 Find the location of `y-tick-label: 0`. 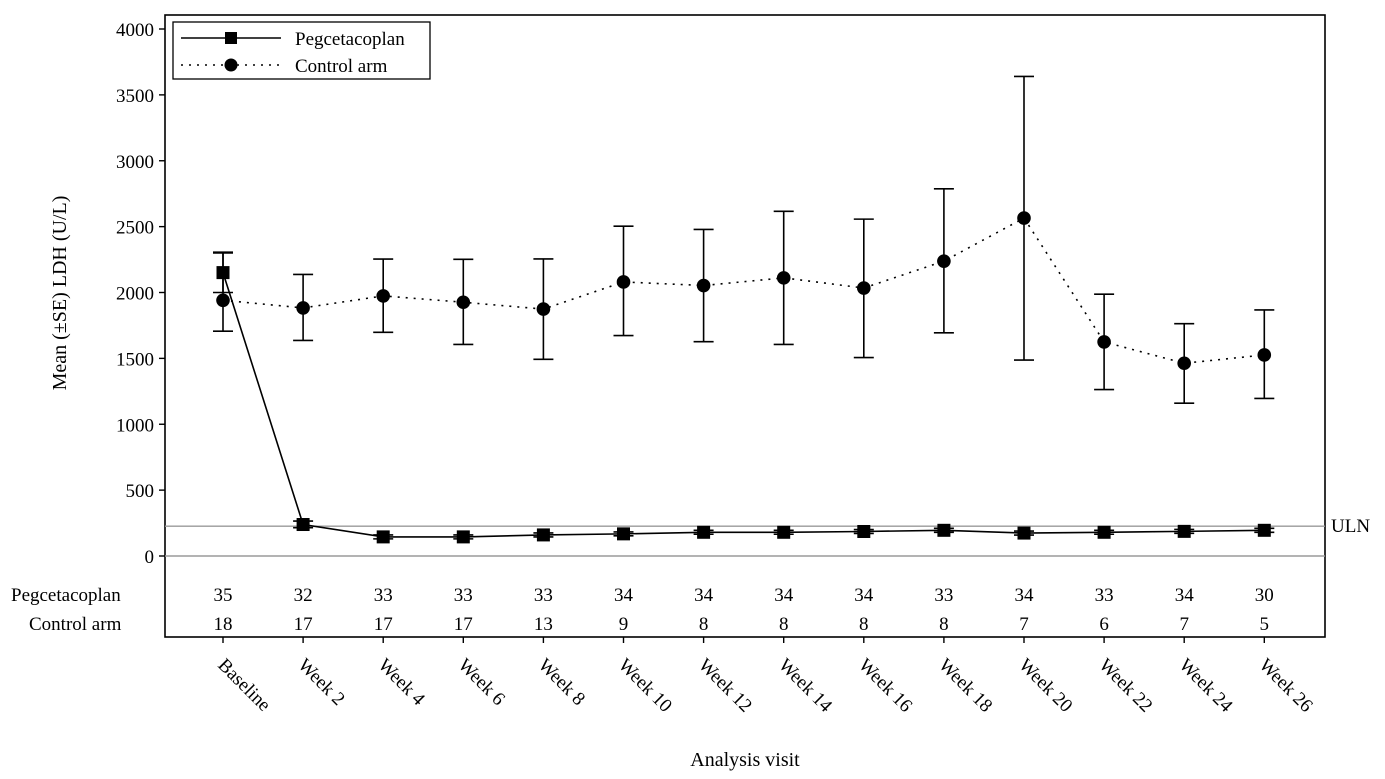

y-tick-label: 0 is located at coordinates (150, 557).